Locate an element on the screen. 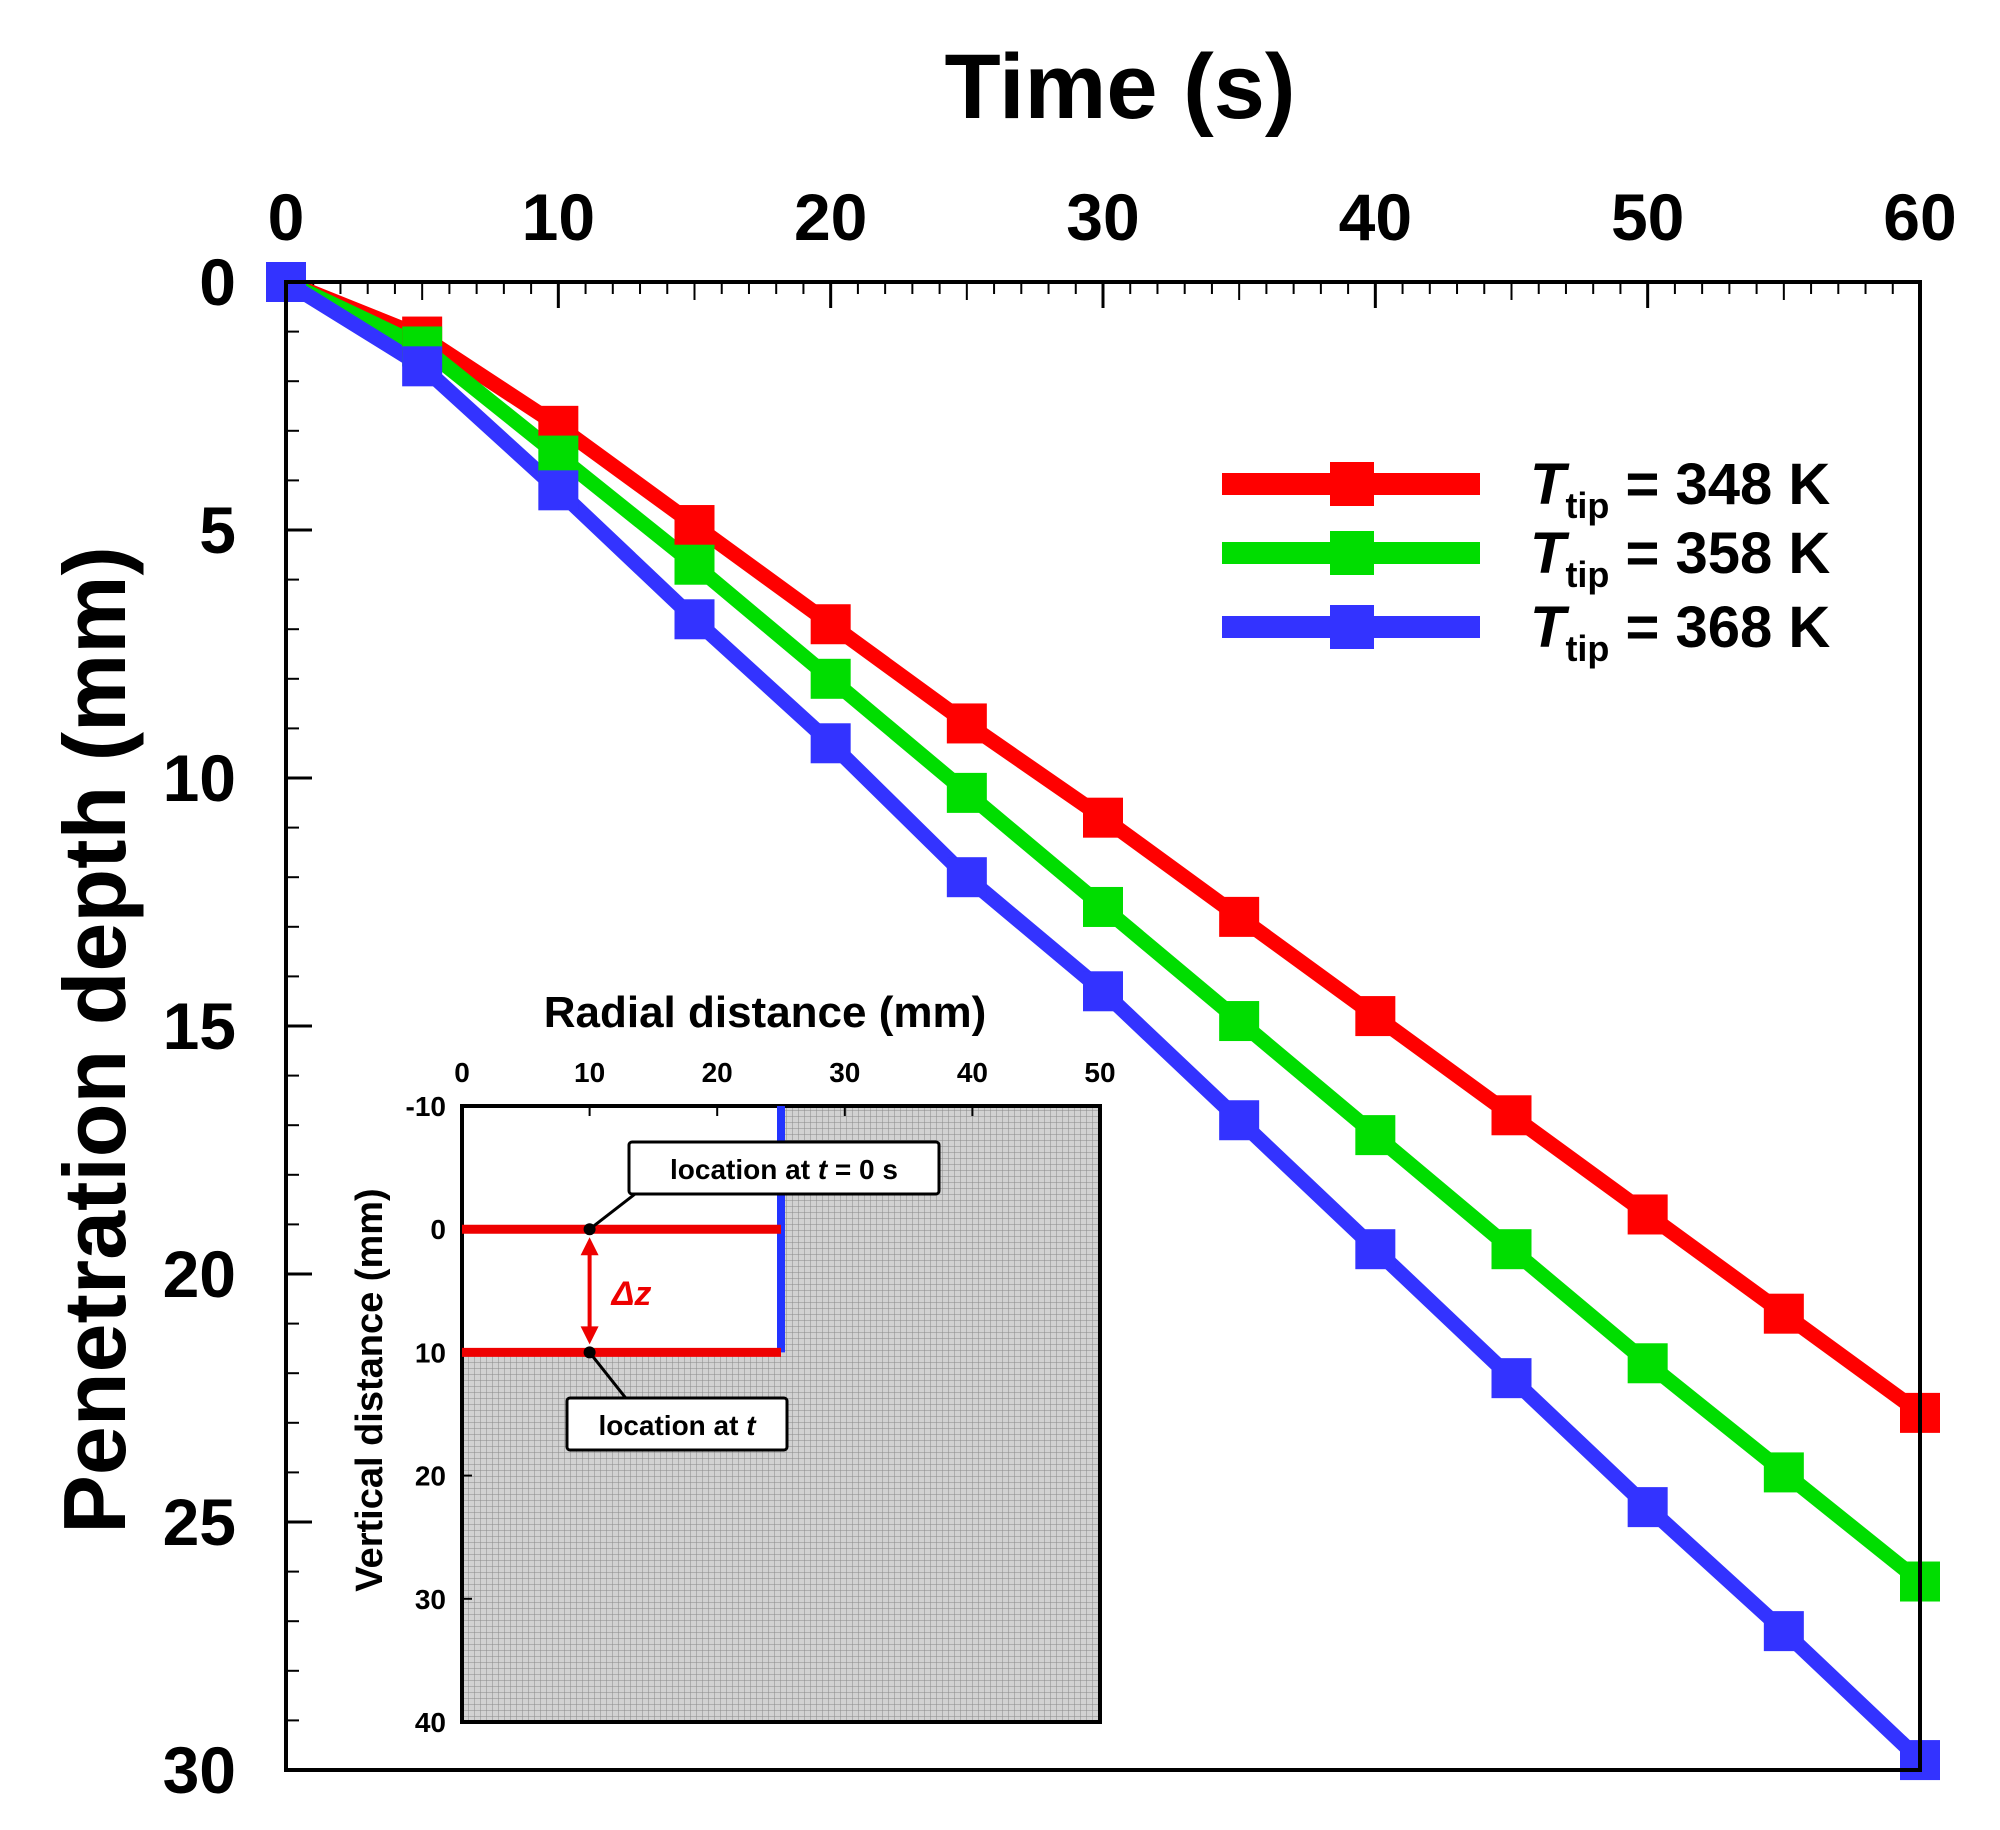 The image size is (2000, 1830). inset-x-tick-label: 20 is located at coordinates (717, 1072).